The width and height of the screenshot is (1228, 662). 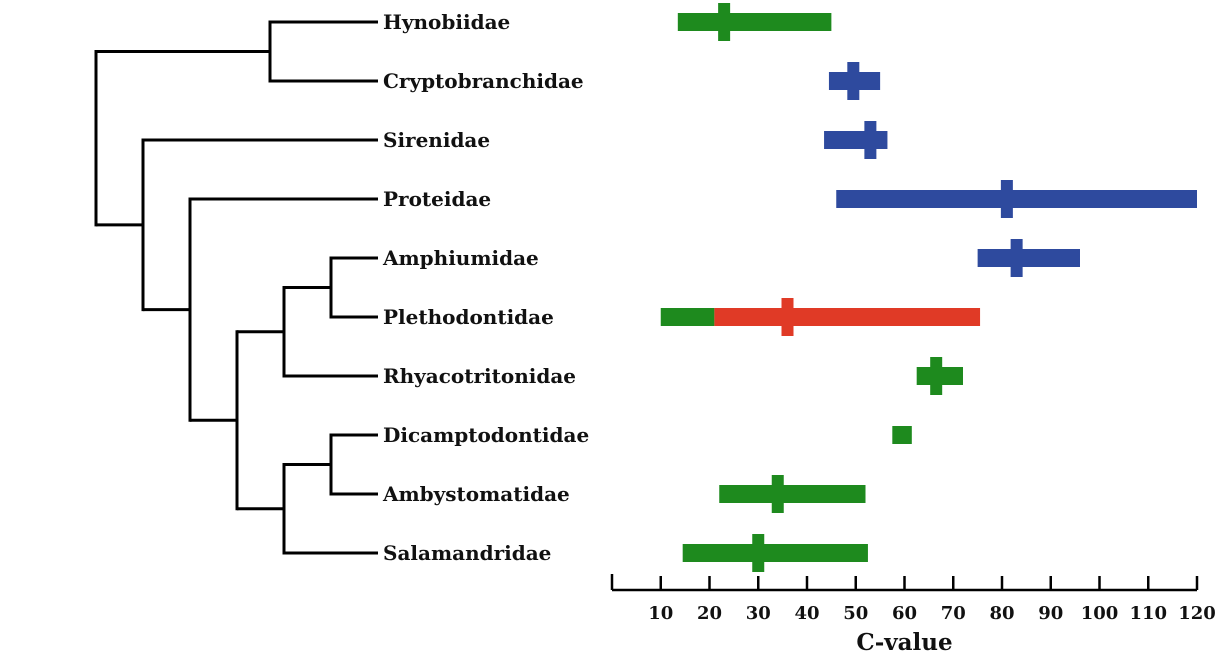 What do you see at coordinates (467, 553) in the screenshot?
I see `taxon-label: Salamandridae` at bounding box center [467, 553].